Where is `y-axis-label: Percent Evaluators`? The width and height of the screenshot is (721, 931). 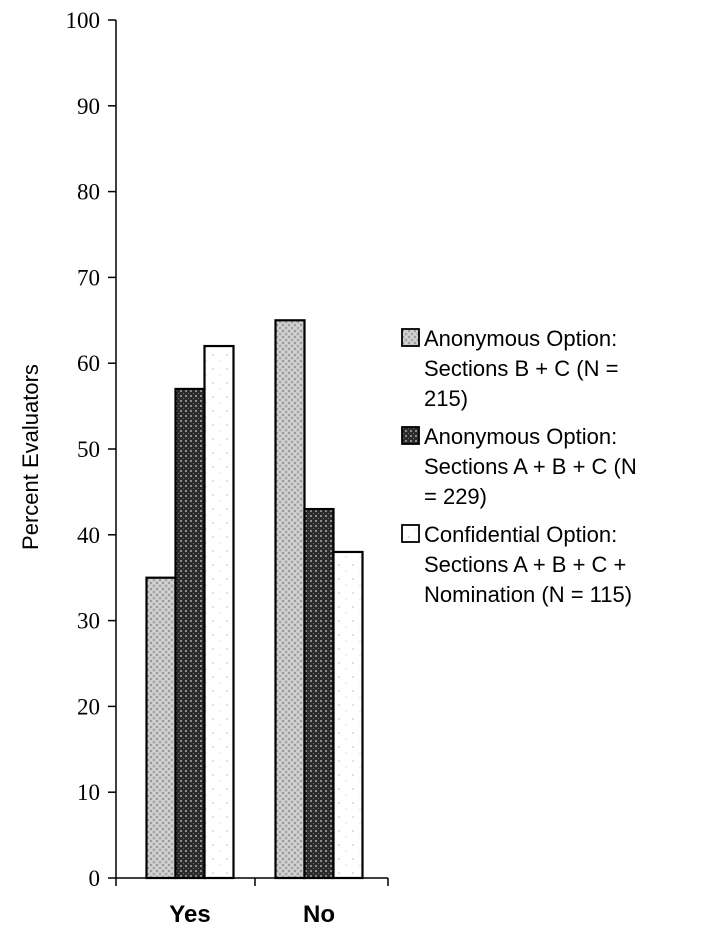
y-axis-label: Percent Evaluators is located at coordinates (30, 457).